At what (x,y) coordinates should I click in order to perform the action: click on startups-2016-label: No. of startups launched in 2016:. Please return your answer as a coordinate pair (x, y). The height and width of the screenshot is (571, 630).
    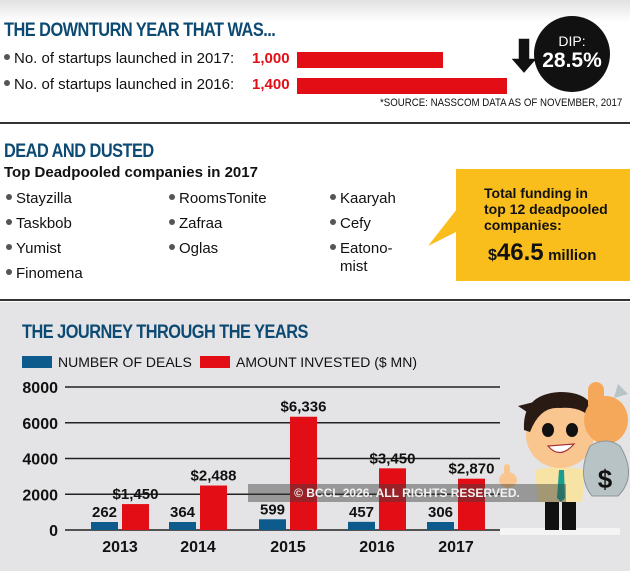
    Looking at the image, I should click on (124, 84).